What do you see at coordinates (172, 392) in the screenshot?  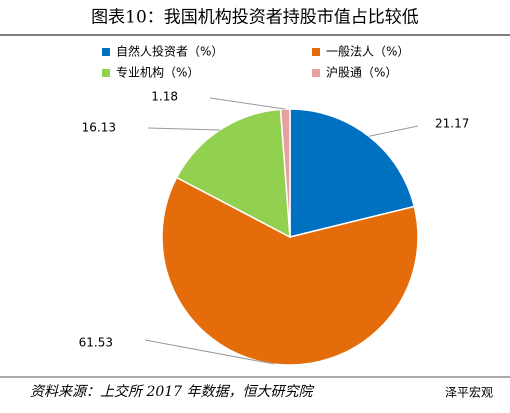 I see `source-note: 资料来源：上交所 2017 年数据，恒大研究院` at bounding box center [172, 392].